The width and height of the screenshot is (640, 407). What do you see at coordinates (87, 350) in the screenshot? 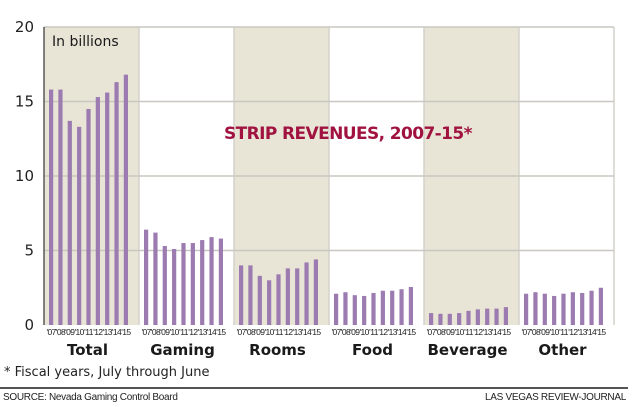
I see `category-label: Total` at bounding box center [87, 350].